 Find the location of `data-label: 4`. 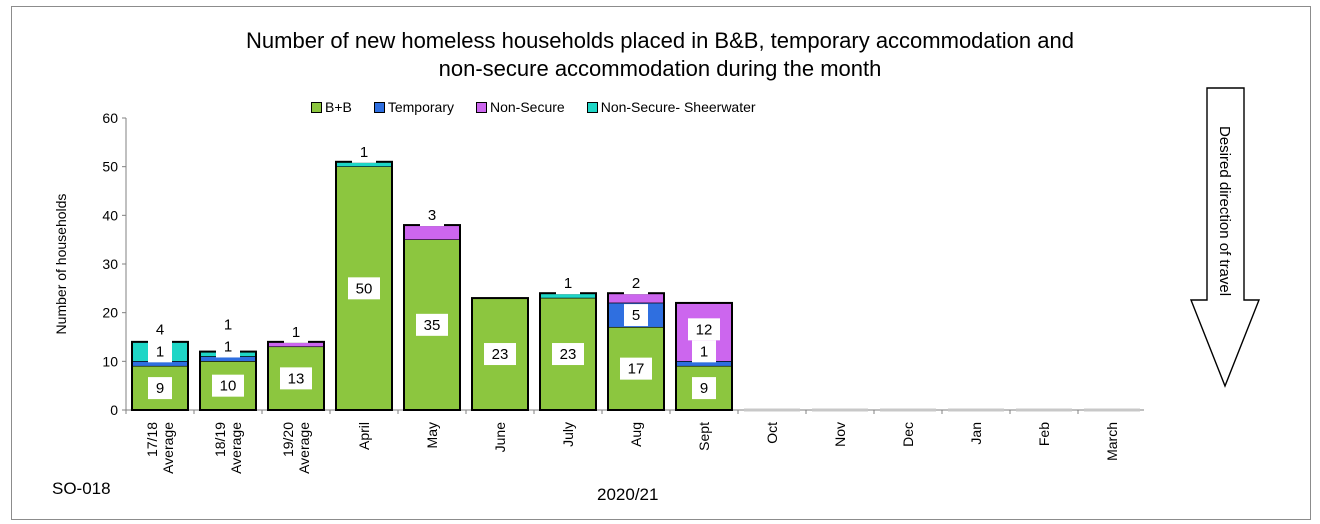

data-label: 4 is located at coordinates (160, 329).